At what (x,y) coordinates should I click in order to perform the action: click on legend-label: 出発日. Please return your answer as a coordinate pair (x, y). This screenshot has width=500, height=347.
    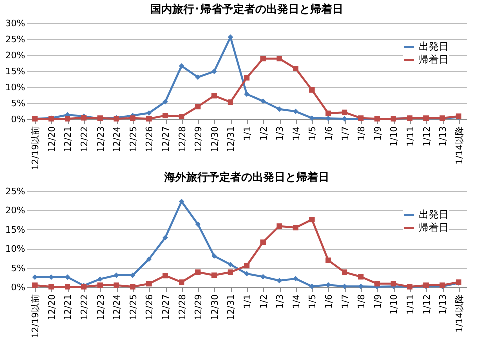
    Looking at the image, I should click on (434, 47).